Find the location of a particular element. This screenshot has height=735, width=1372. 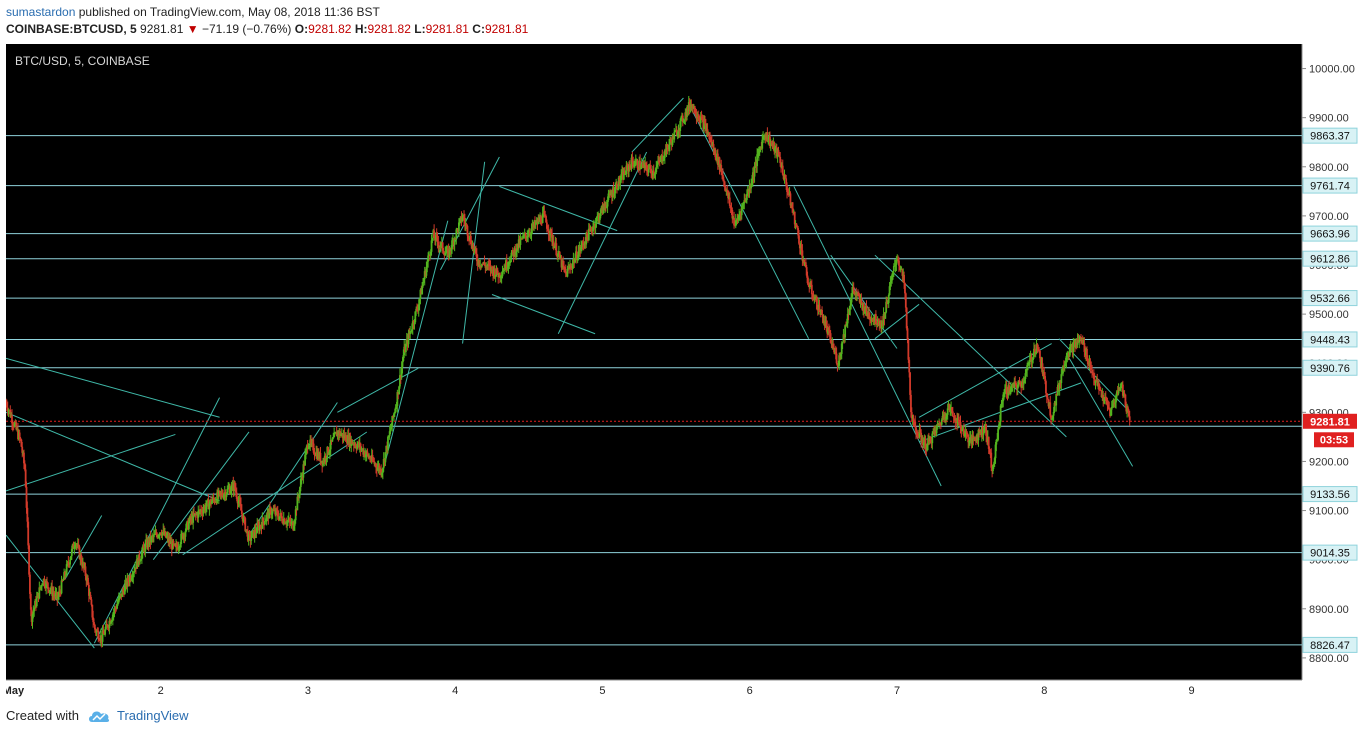

level-label-box is located at coordinates (1330, 494).